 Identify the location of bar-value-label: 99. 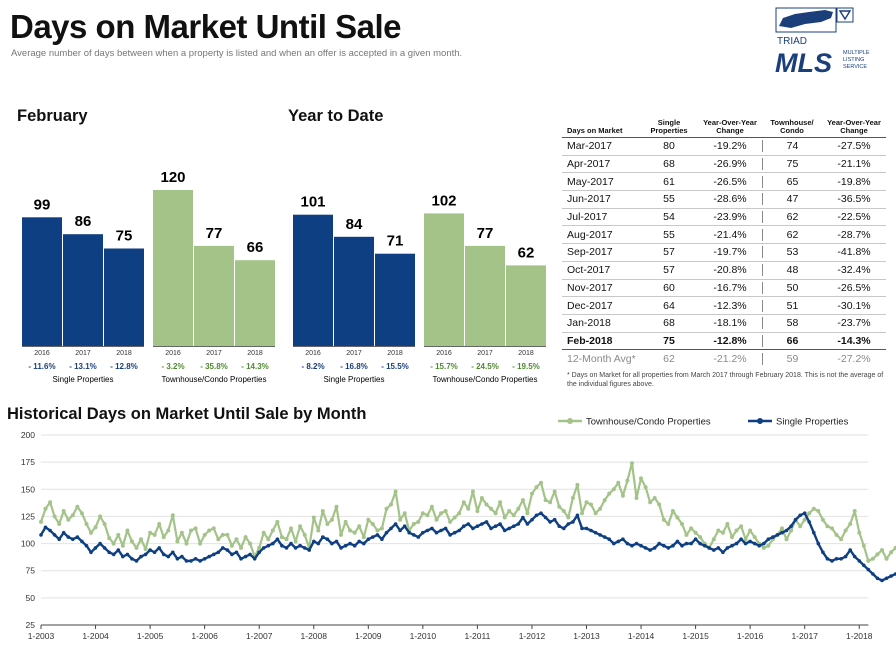
(42, 204).